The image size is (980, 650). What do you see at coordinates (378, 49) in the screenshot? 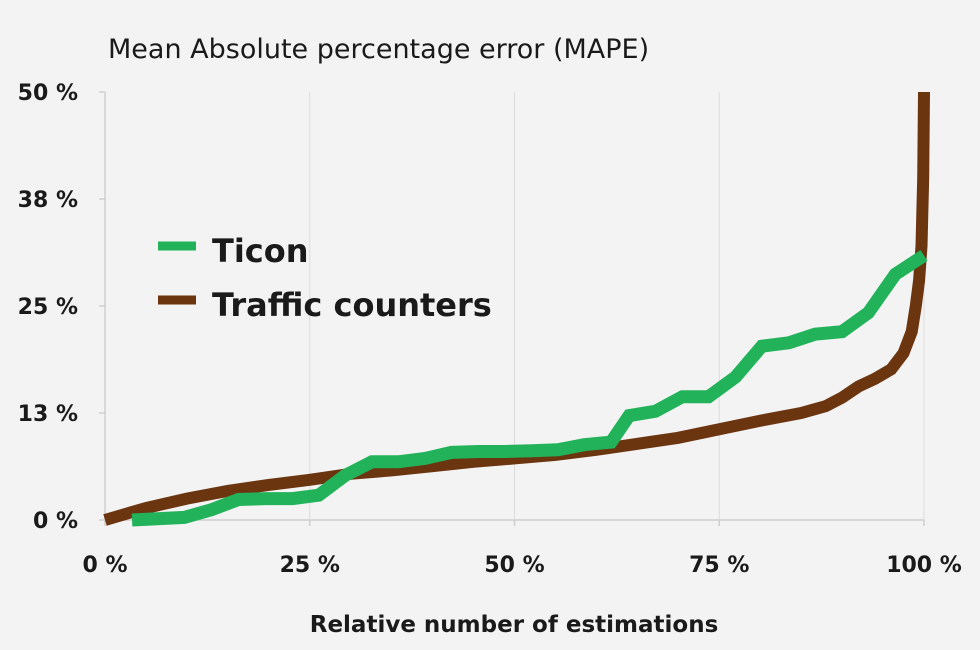
I see `chart-title: Mean Absolute percentage error (MAPE)` at bounding box center [378, 49].